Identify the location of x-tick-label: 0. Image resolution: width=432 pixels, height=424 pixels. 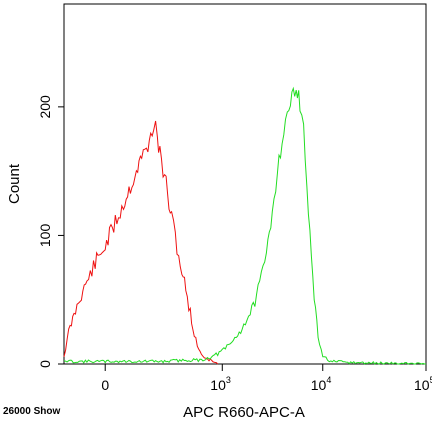
(105, 385).